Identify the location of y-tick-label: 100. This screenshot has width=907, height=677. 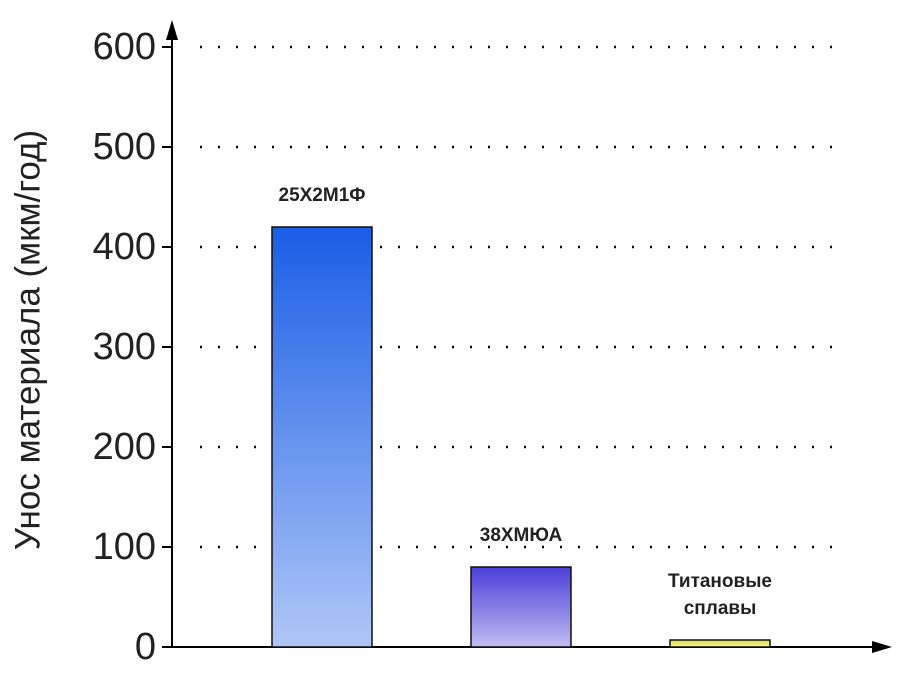
(124, 547).